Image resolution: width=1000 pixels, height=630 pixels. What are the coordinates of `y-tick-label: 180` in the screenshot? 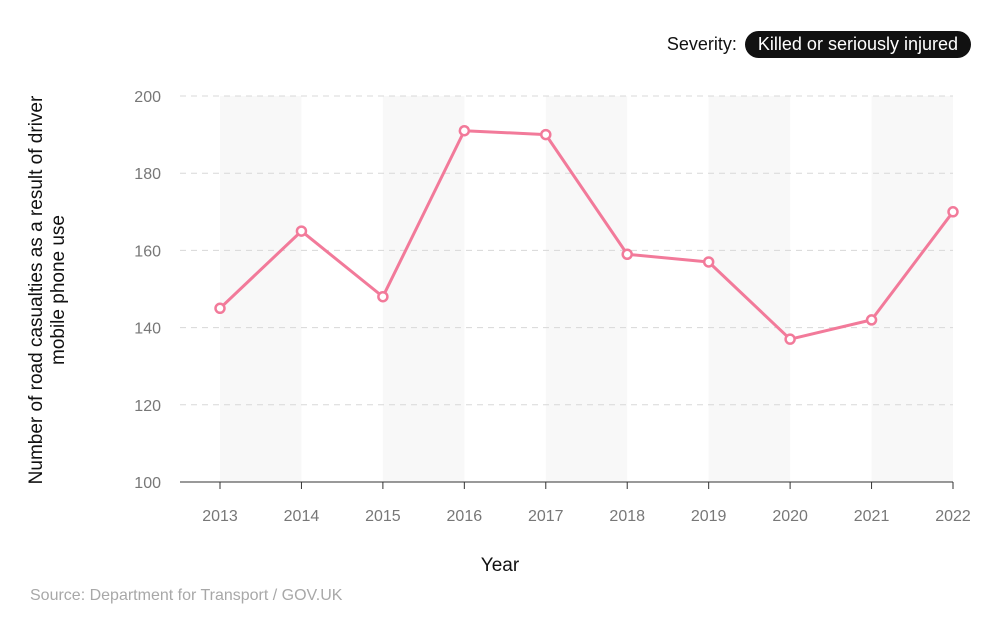 It's located at (147, 174).